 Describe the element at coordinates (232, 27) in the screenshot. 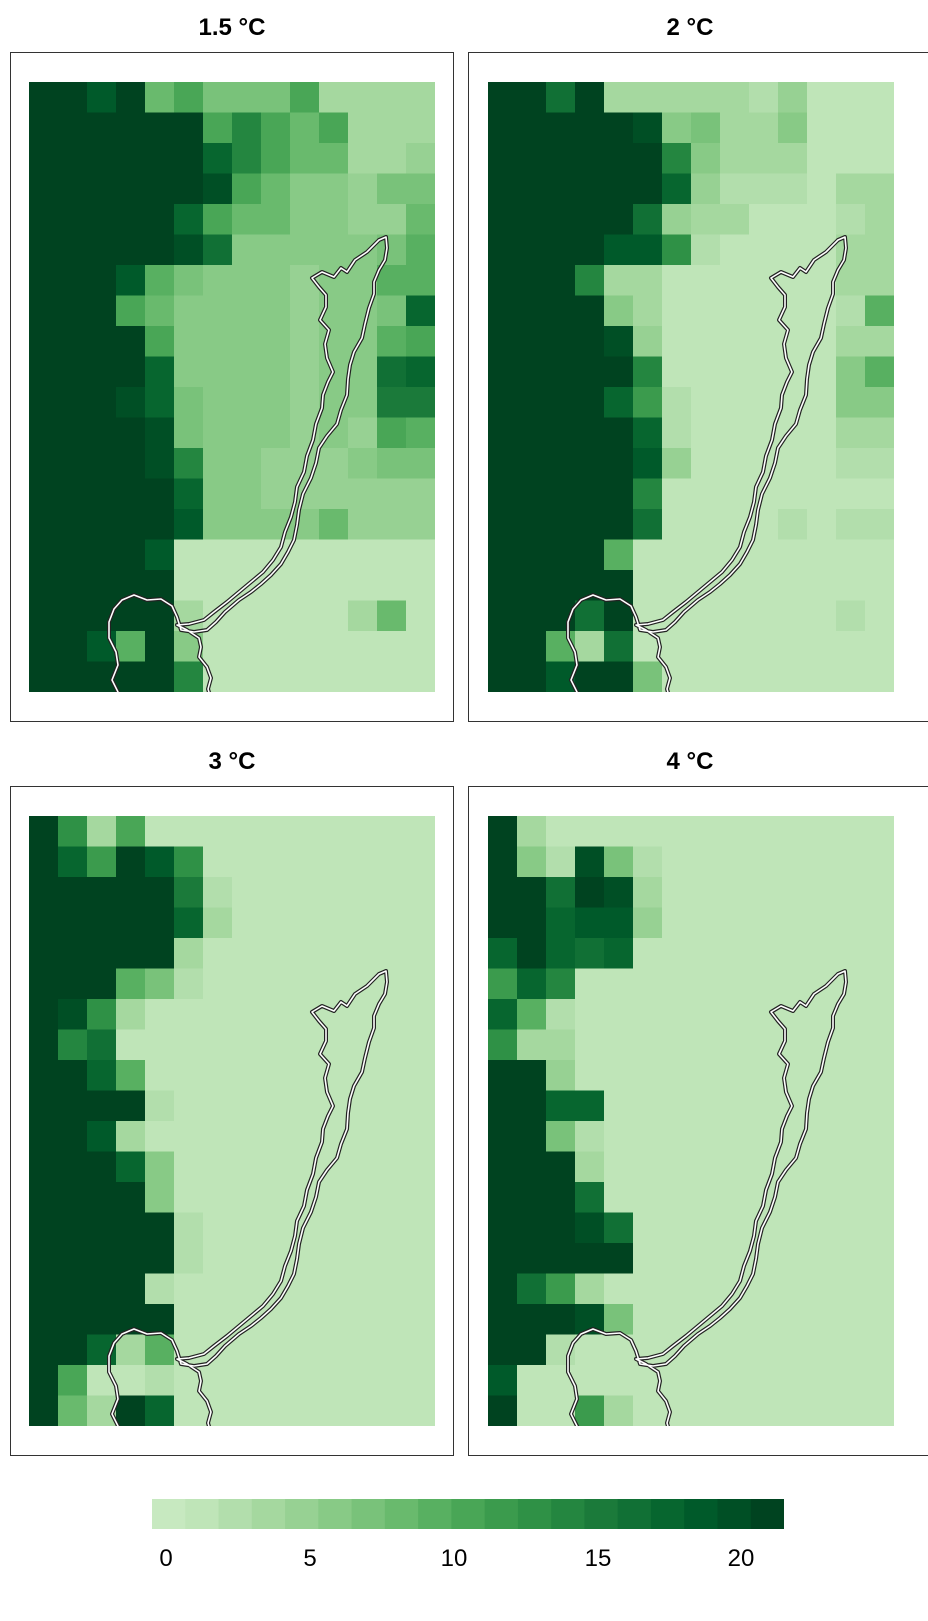

I see `panel-title-1: 1.5 °C` at that location.